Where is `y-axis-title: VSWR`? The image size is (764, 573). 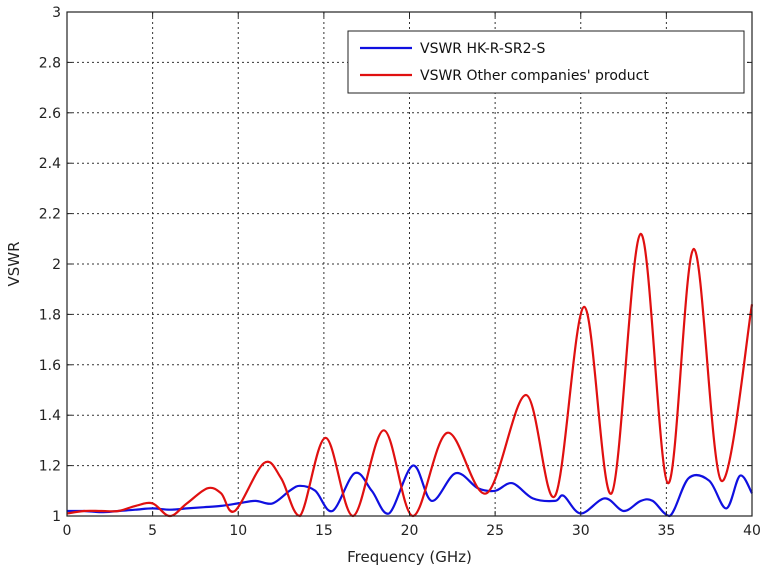 y-axis-title: VSWR is located at coordinates (14, 263).